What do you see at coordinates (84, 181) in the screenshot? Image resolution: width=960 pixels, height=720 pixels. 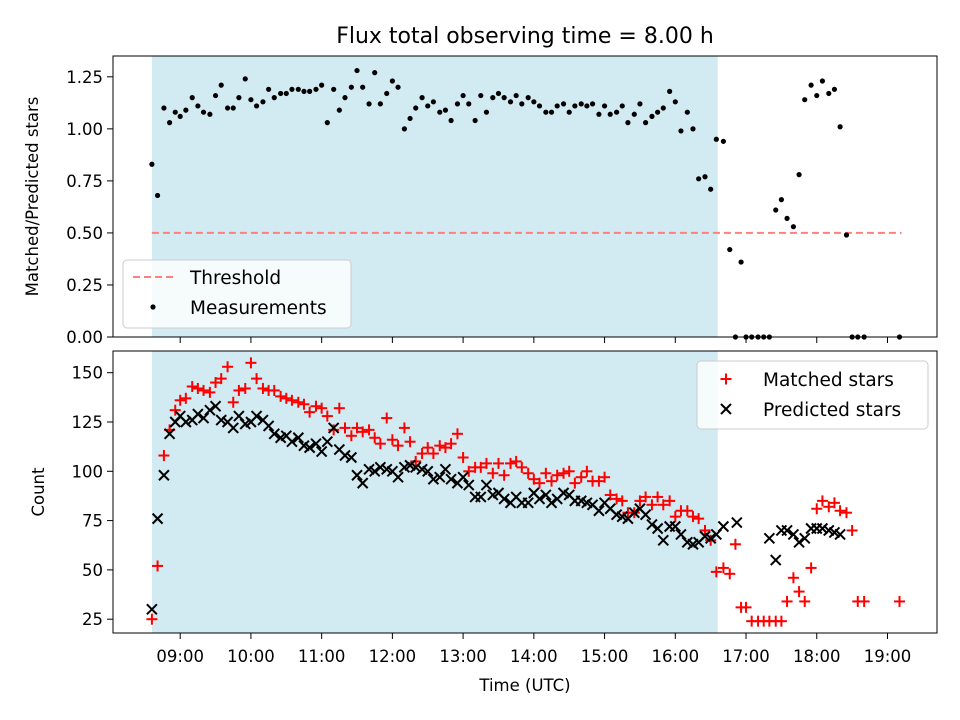 I see `top-y-tick-label: 0.75` at bounding box center [84, 181].